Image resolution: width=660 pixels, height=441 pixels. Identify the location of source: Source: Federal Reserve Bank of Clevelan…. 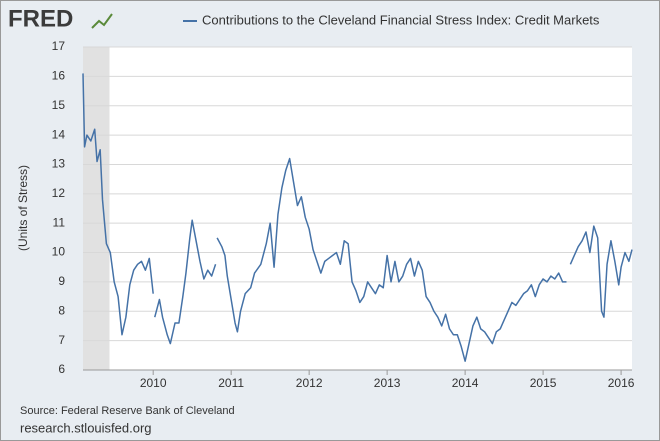
(127, 411).